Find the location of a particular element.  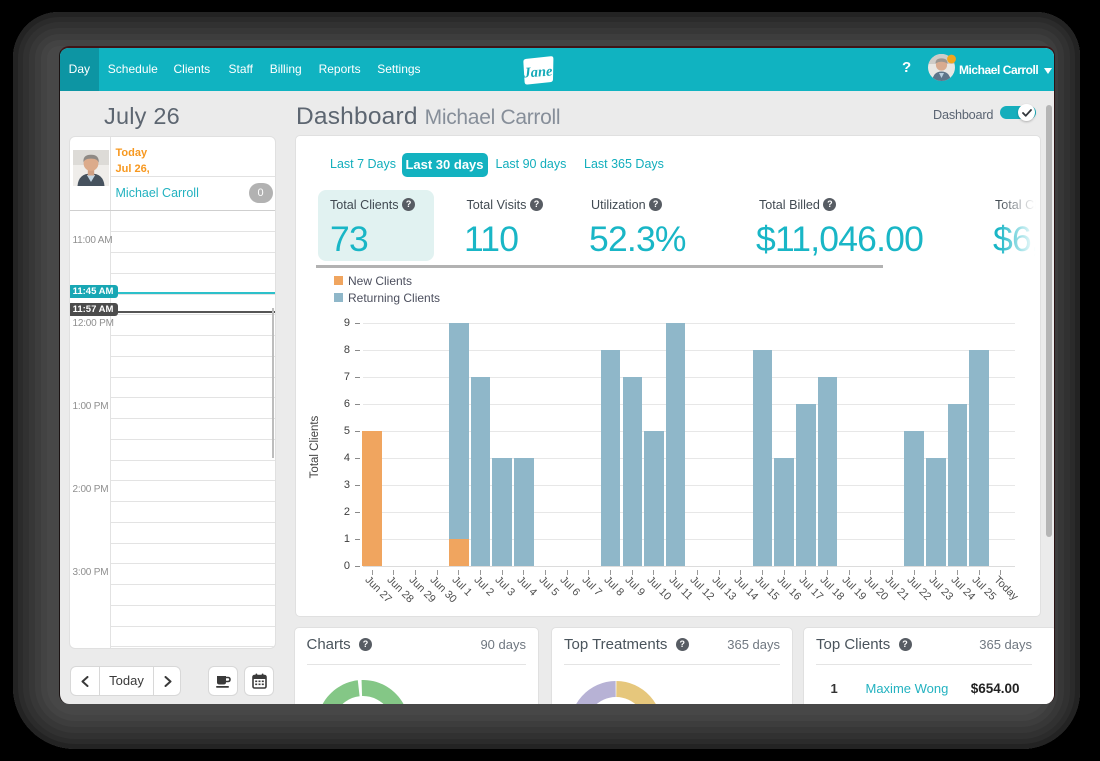

svg-text: Jane is located at coordinates (538, 72).